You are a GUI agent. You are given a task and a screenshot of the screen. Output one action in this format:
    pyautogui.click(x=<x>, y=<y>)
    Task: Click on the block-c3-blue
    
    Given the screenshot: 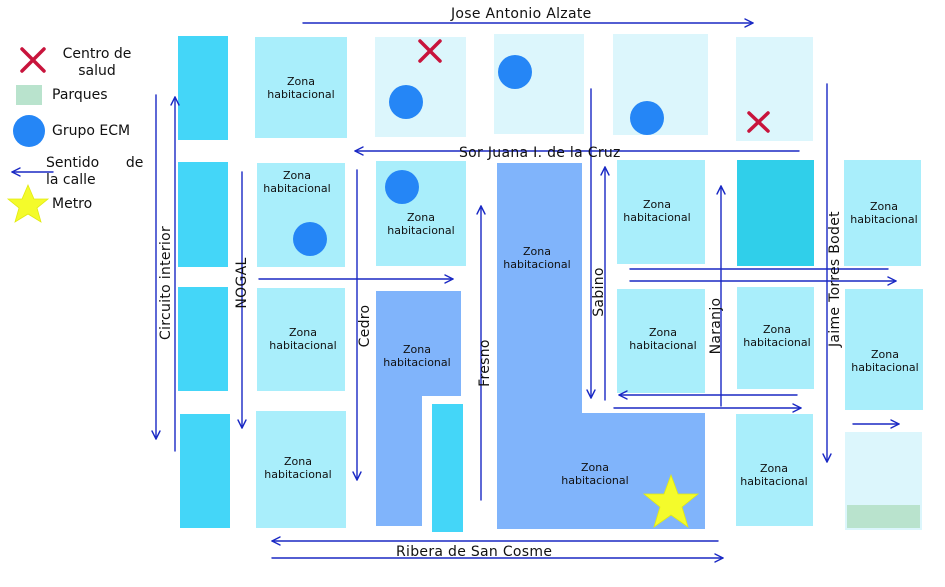 What is the action you would take?
    pyautogui.click(x=418, y=408)
    